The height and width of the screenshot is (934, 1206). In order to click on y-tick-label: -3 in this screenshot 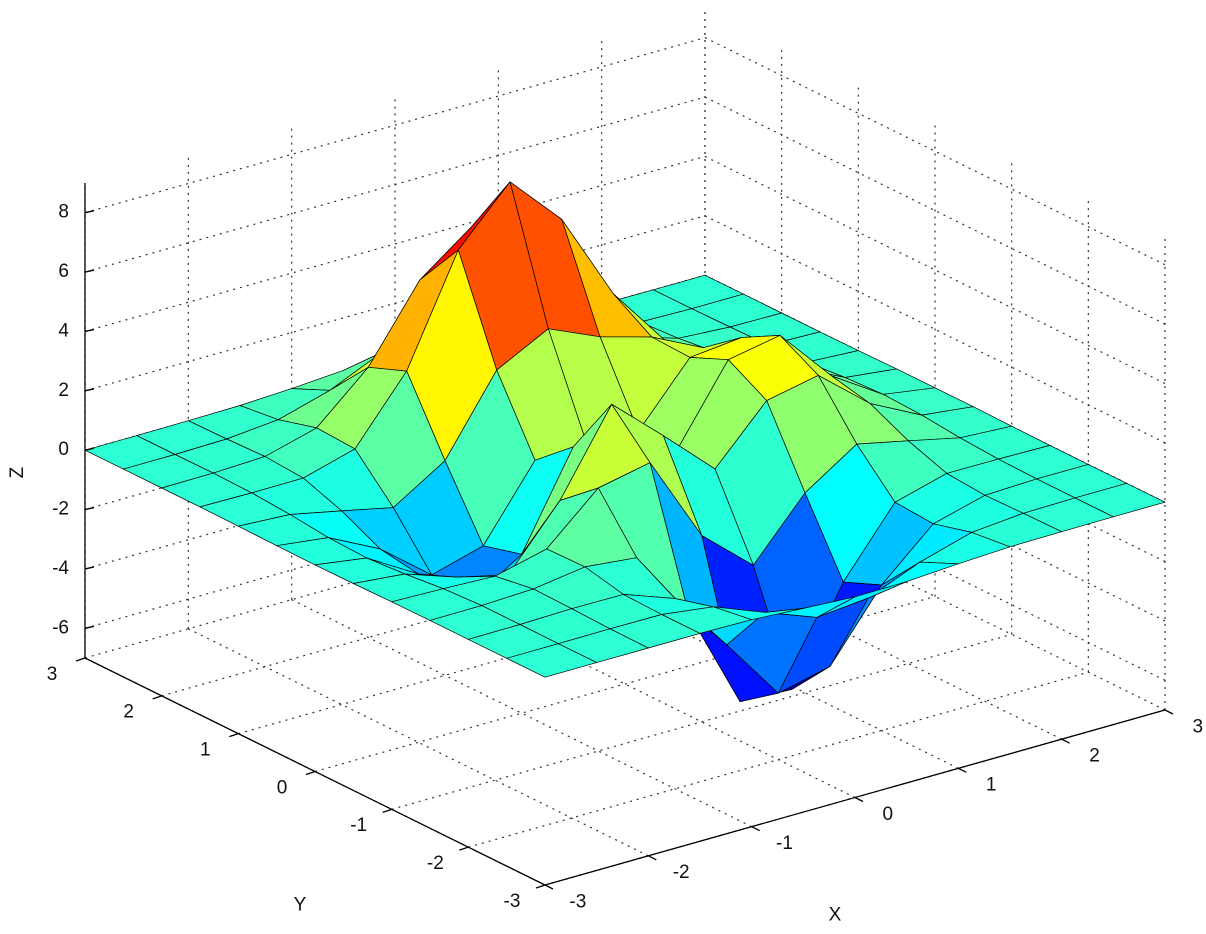, I will do `click(512, 901)`.